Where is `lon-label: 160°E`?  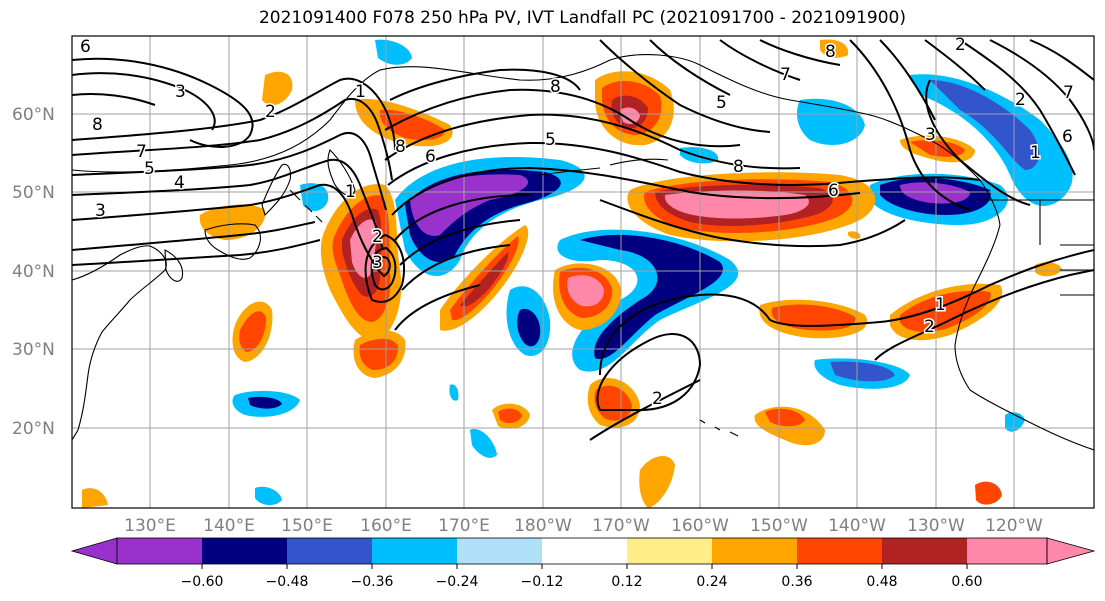 lon-label: 160°E is located at coordinates (386, 526).